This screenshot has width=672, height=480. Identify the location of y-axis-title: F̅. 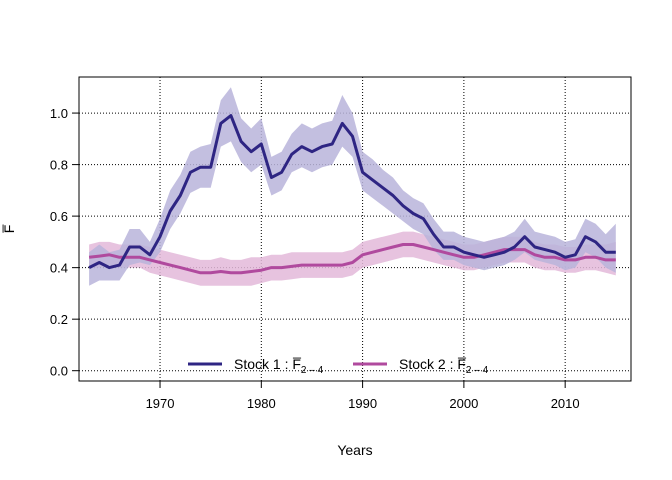
(9, 229).